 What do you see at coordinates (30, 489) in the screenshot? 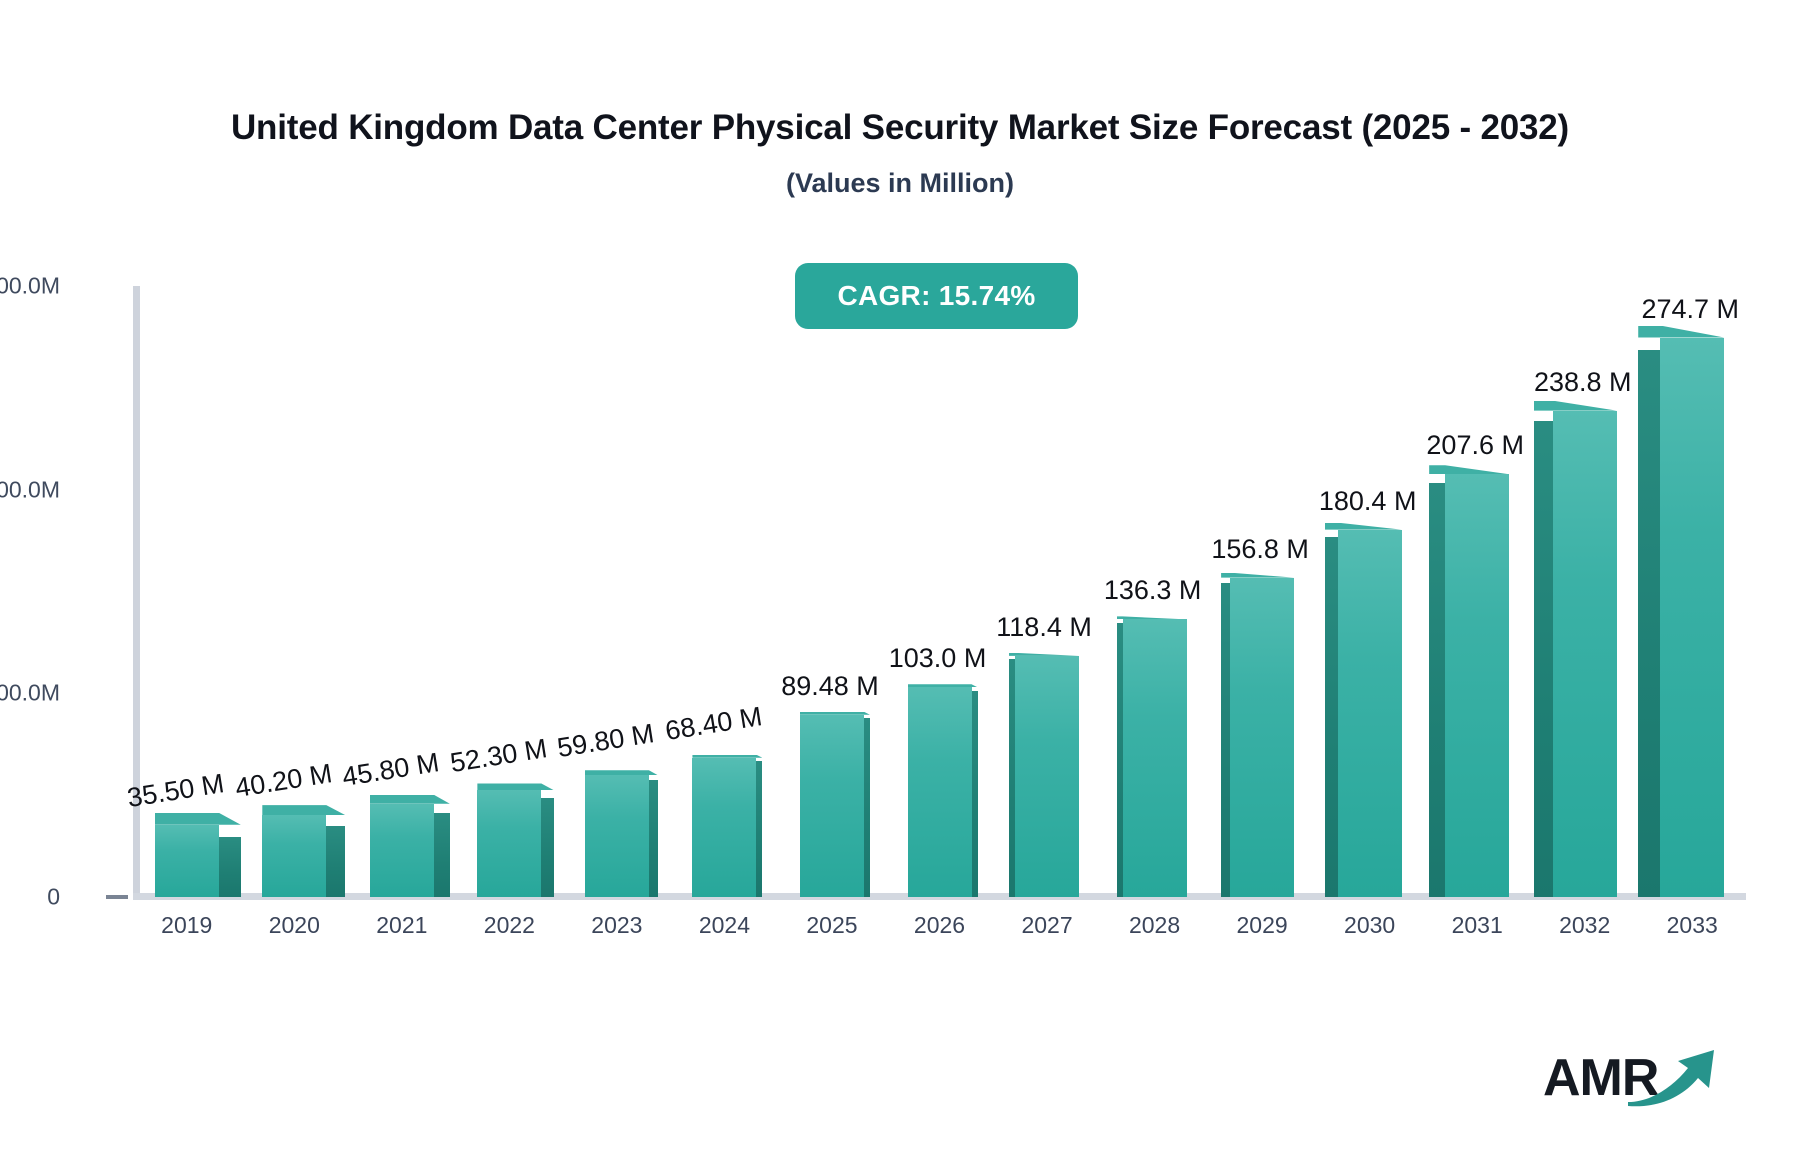
I see `y-axis-tick-label: 200.0M` at bounding box center [30, 489].